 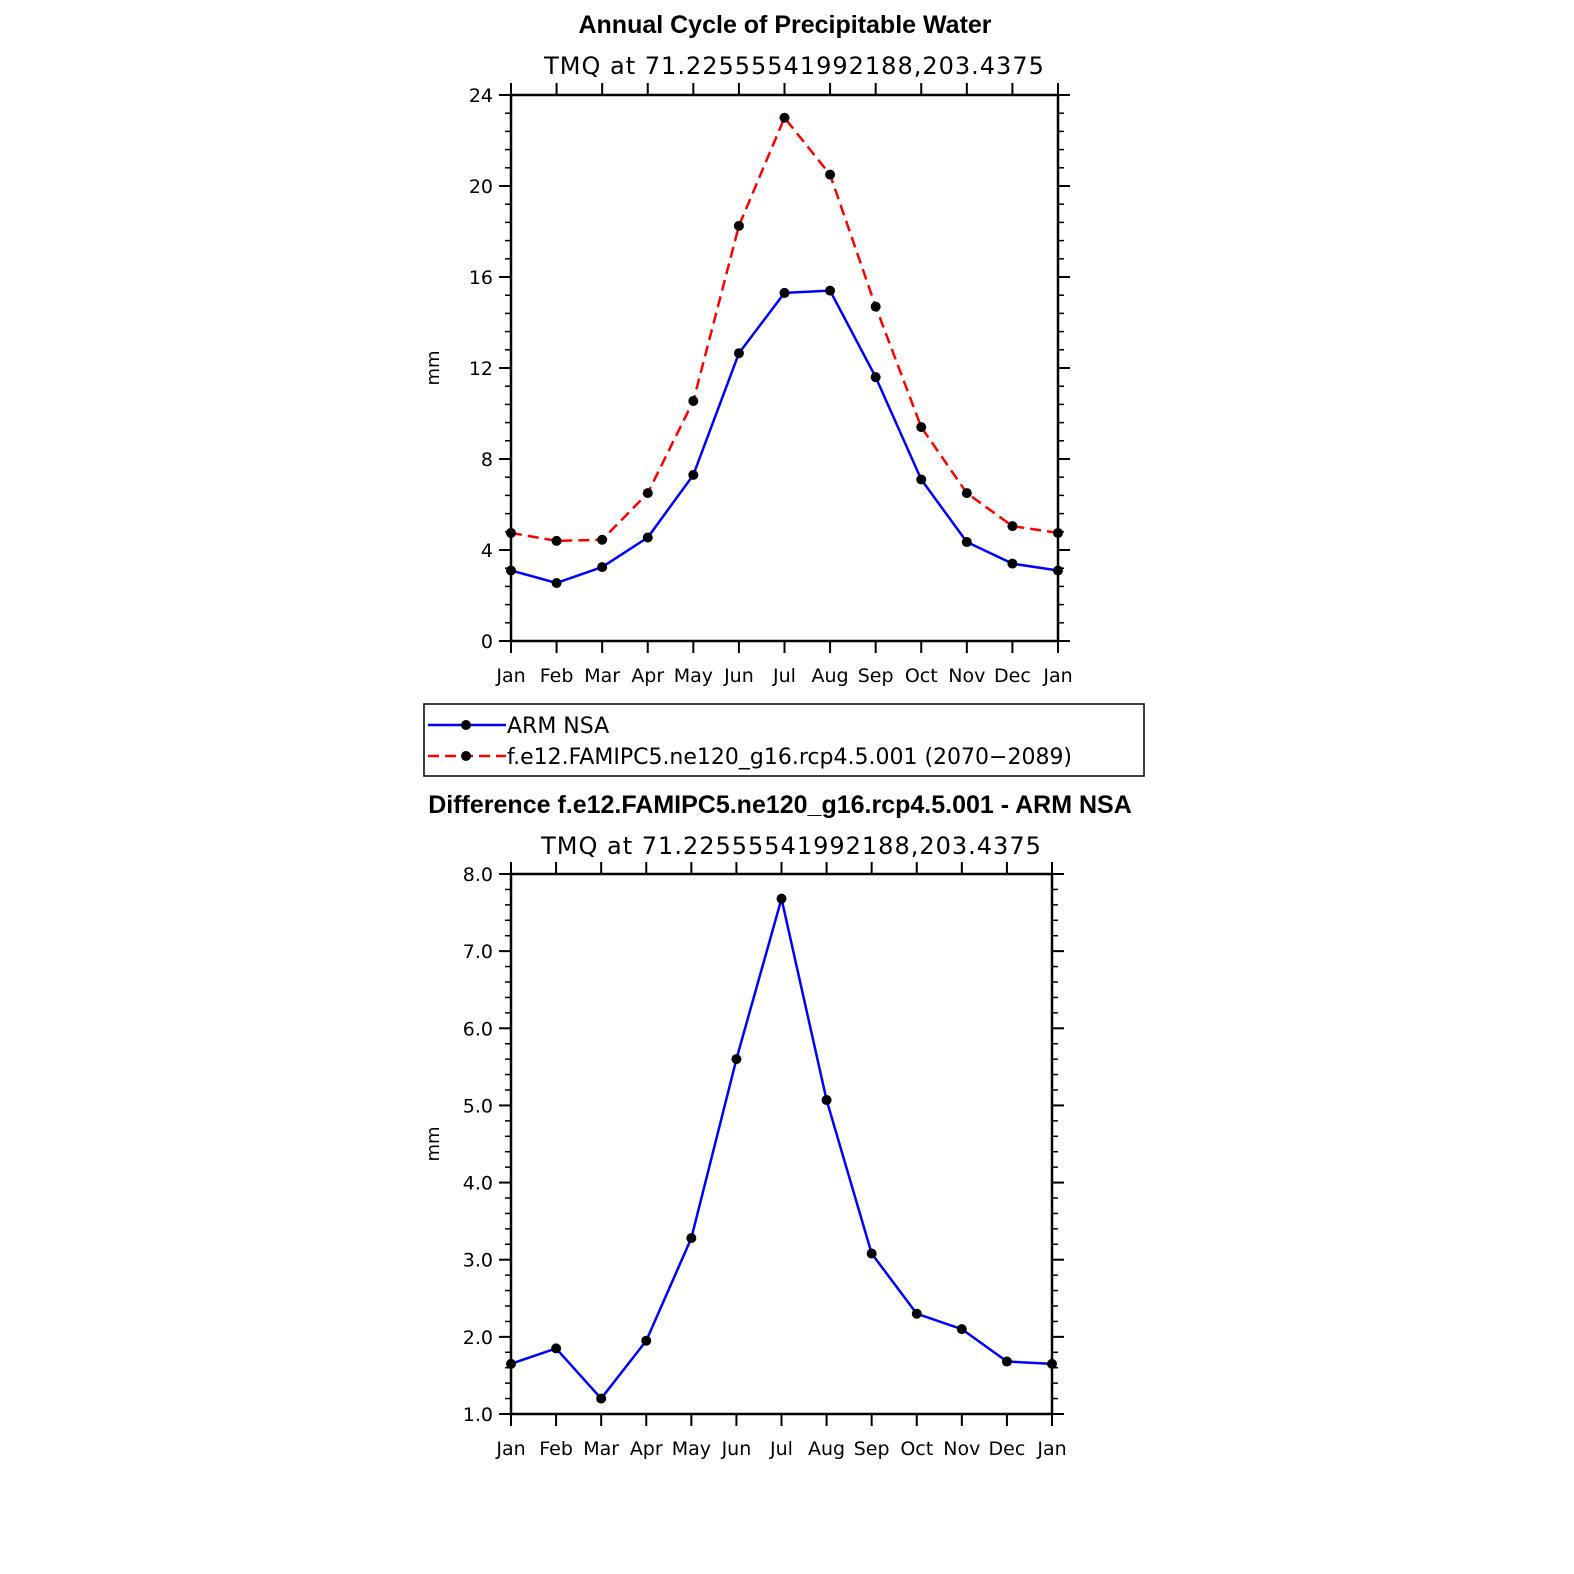 I want to click on y-tick-label: 1.0, so click(x=478, y=1415).